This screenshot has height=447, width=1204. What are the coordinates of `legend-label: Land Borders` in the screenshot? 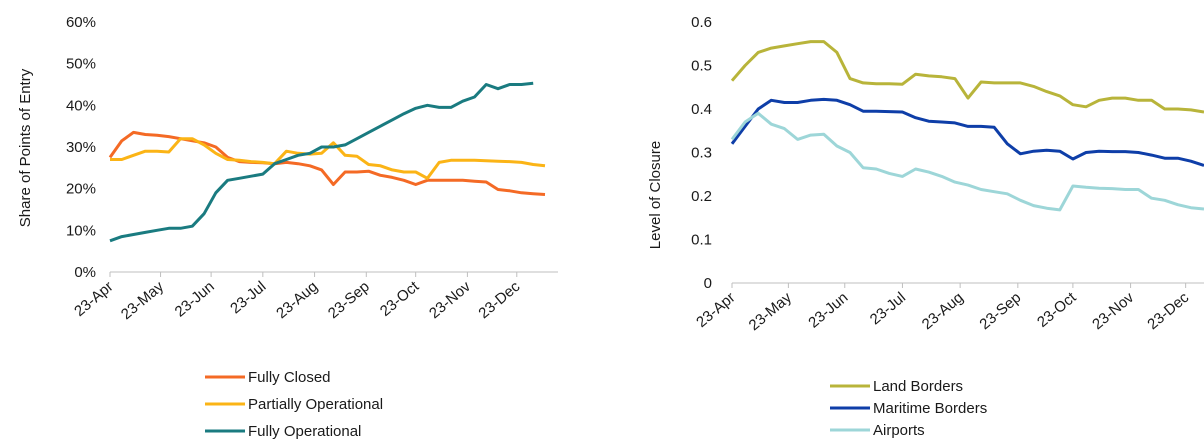 It's located at (918, 386).